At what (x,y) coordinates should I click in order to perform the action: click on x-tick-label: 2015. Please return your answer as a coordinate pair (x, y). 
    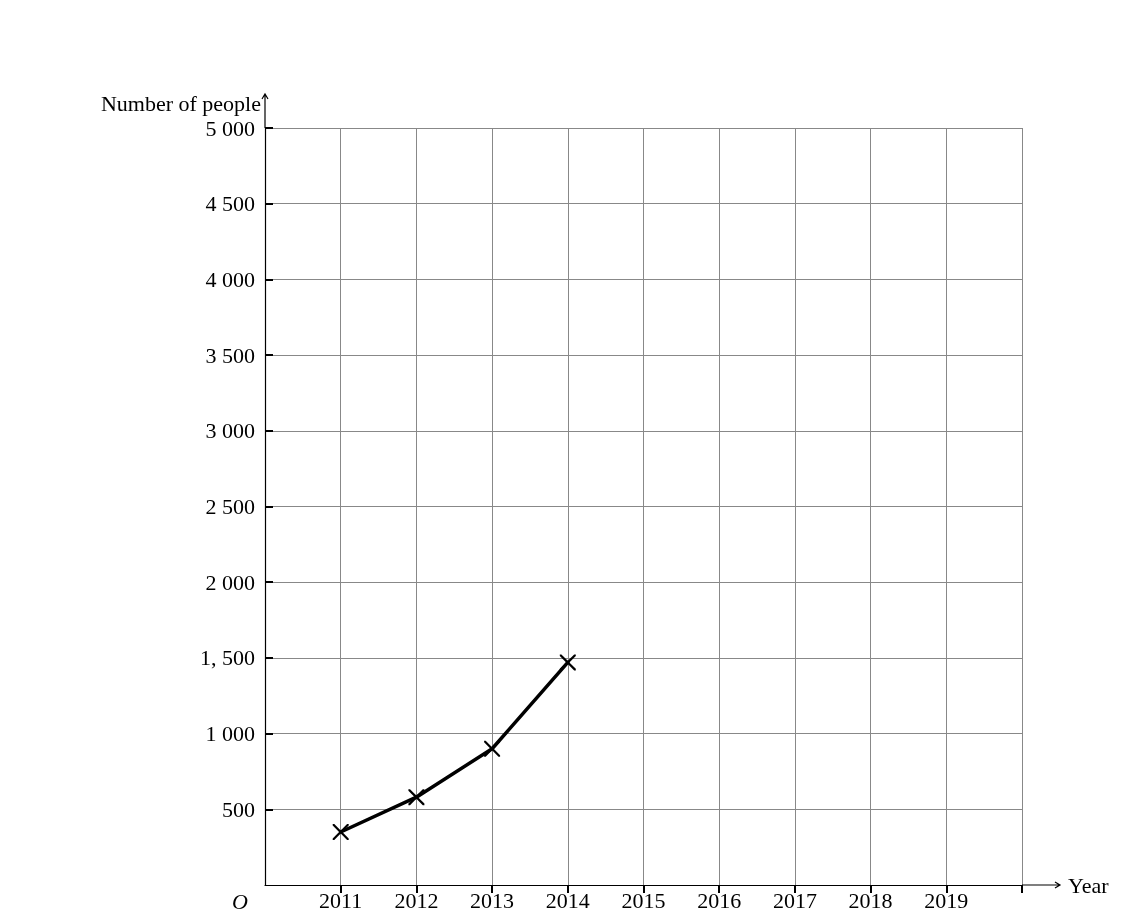
    Looking at the image, I should click on (643, 900).